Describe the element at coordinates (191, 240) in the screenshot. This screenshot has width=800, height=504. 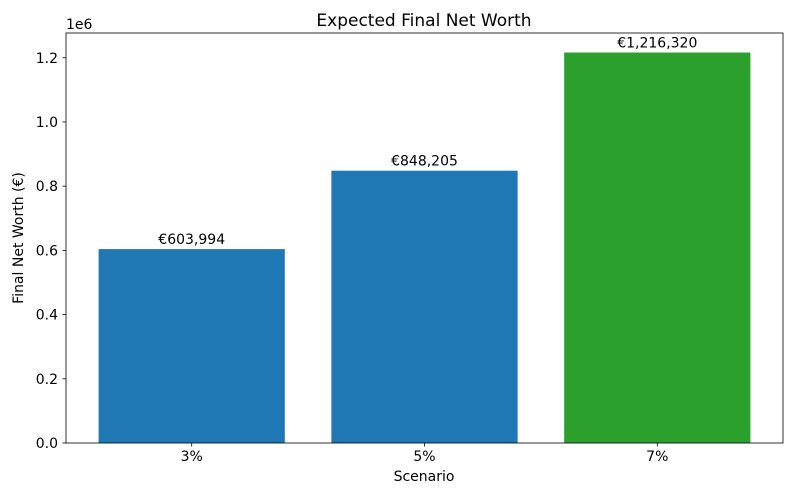
I see `bar-value-label: €603,994` at that location.